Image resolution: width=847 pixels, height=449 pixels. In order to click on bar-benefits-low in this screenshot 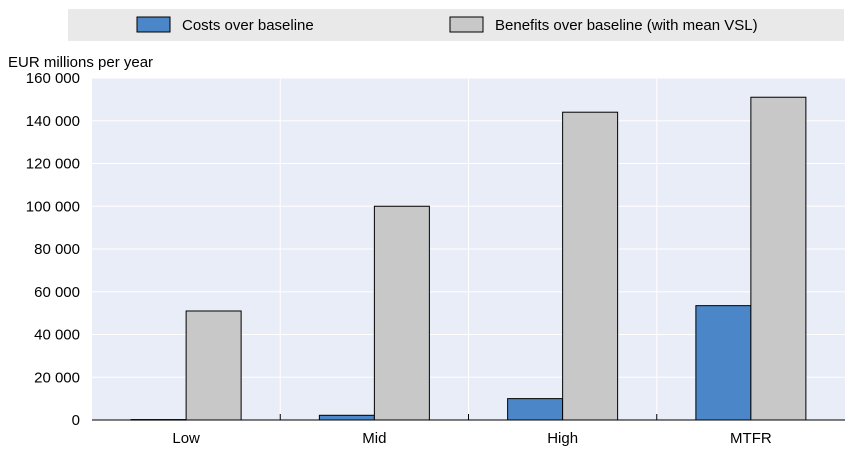, I will do `click(213, 365)`.